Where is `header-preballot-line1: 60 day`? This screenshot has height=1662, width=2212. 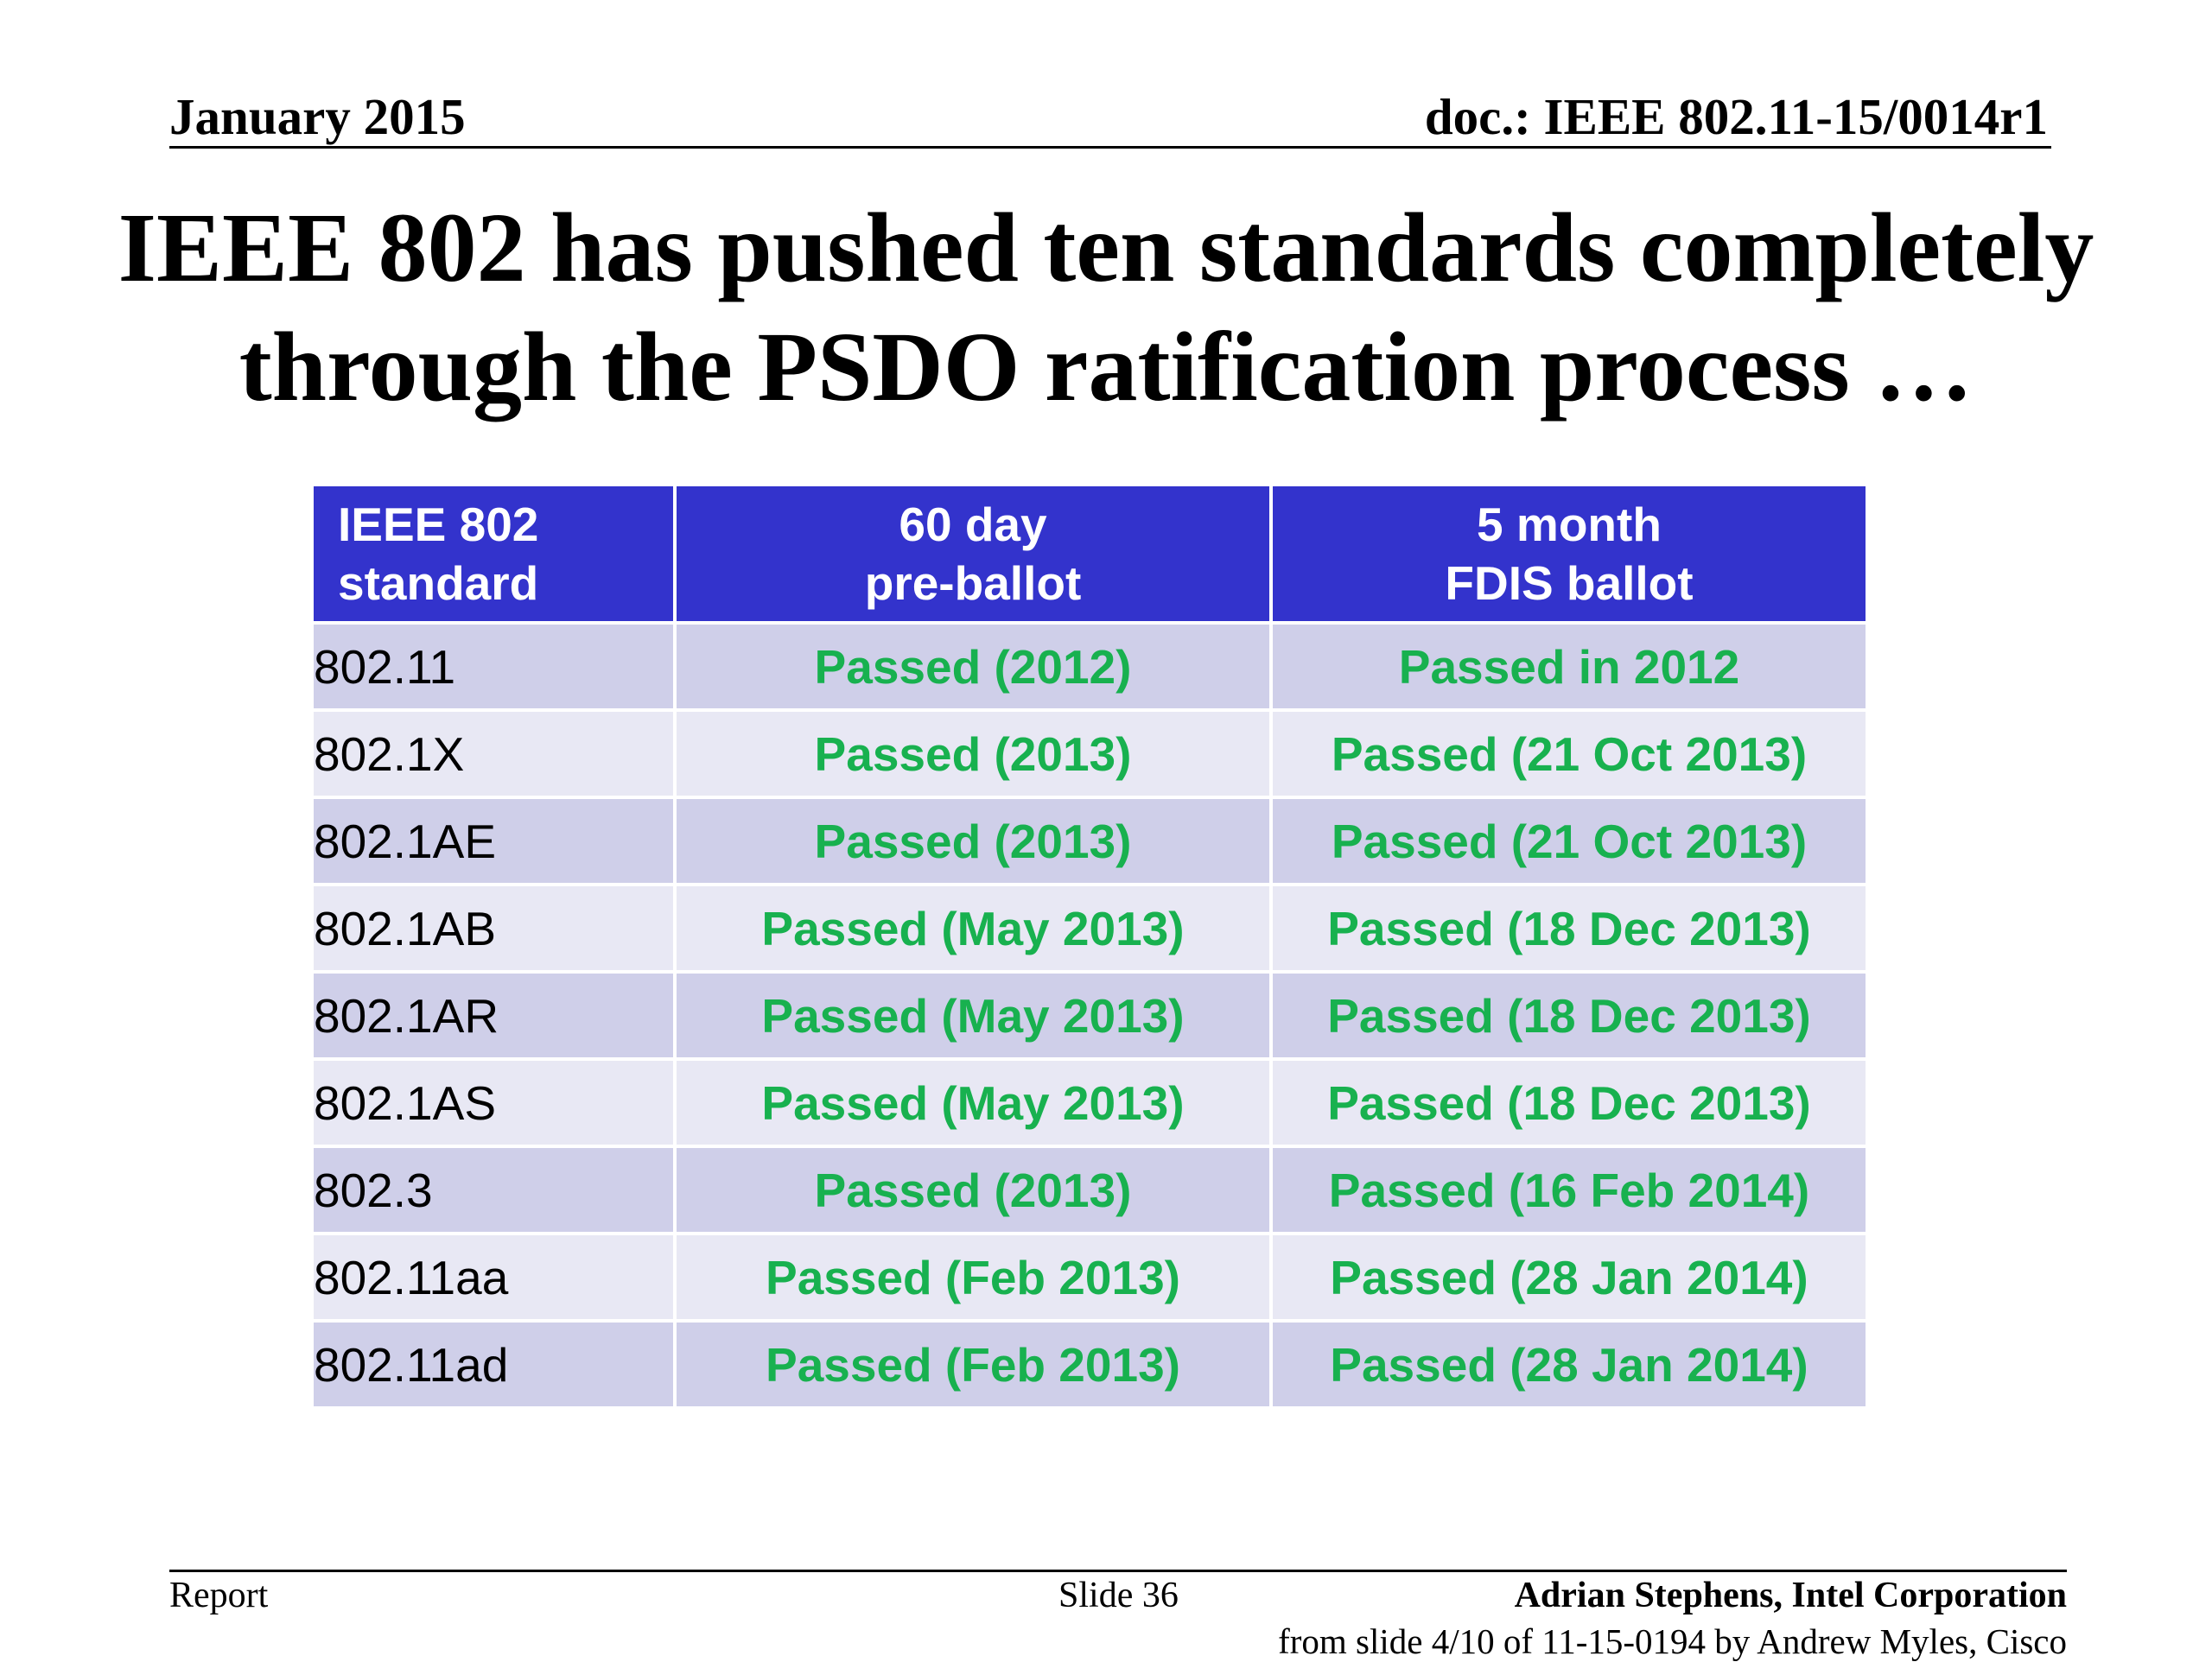 header-preballot-line1: 60 day is located at coordinates (973, 524).